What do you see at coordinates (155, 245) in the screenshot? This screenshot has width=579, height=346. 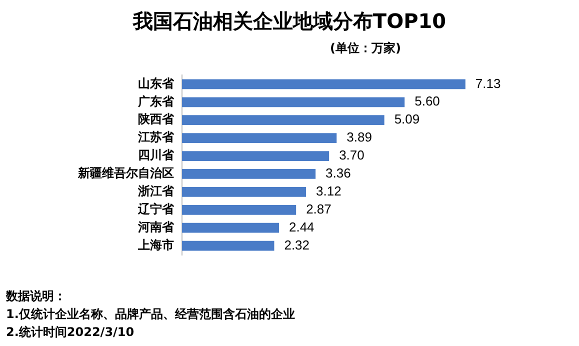 I see `y-tick-label: 上海市` at bounding box center [155, 245].